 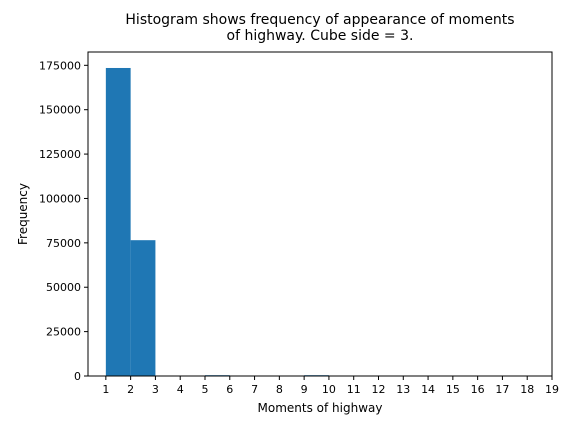 I want to click on y-tick-label: 75000, so click(x=63, y=243).